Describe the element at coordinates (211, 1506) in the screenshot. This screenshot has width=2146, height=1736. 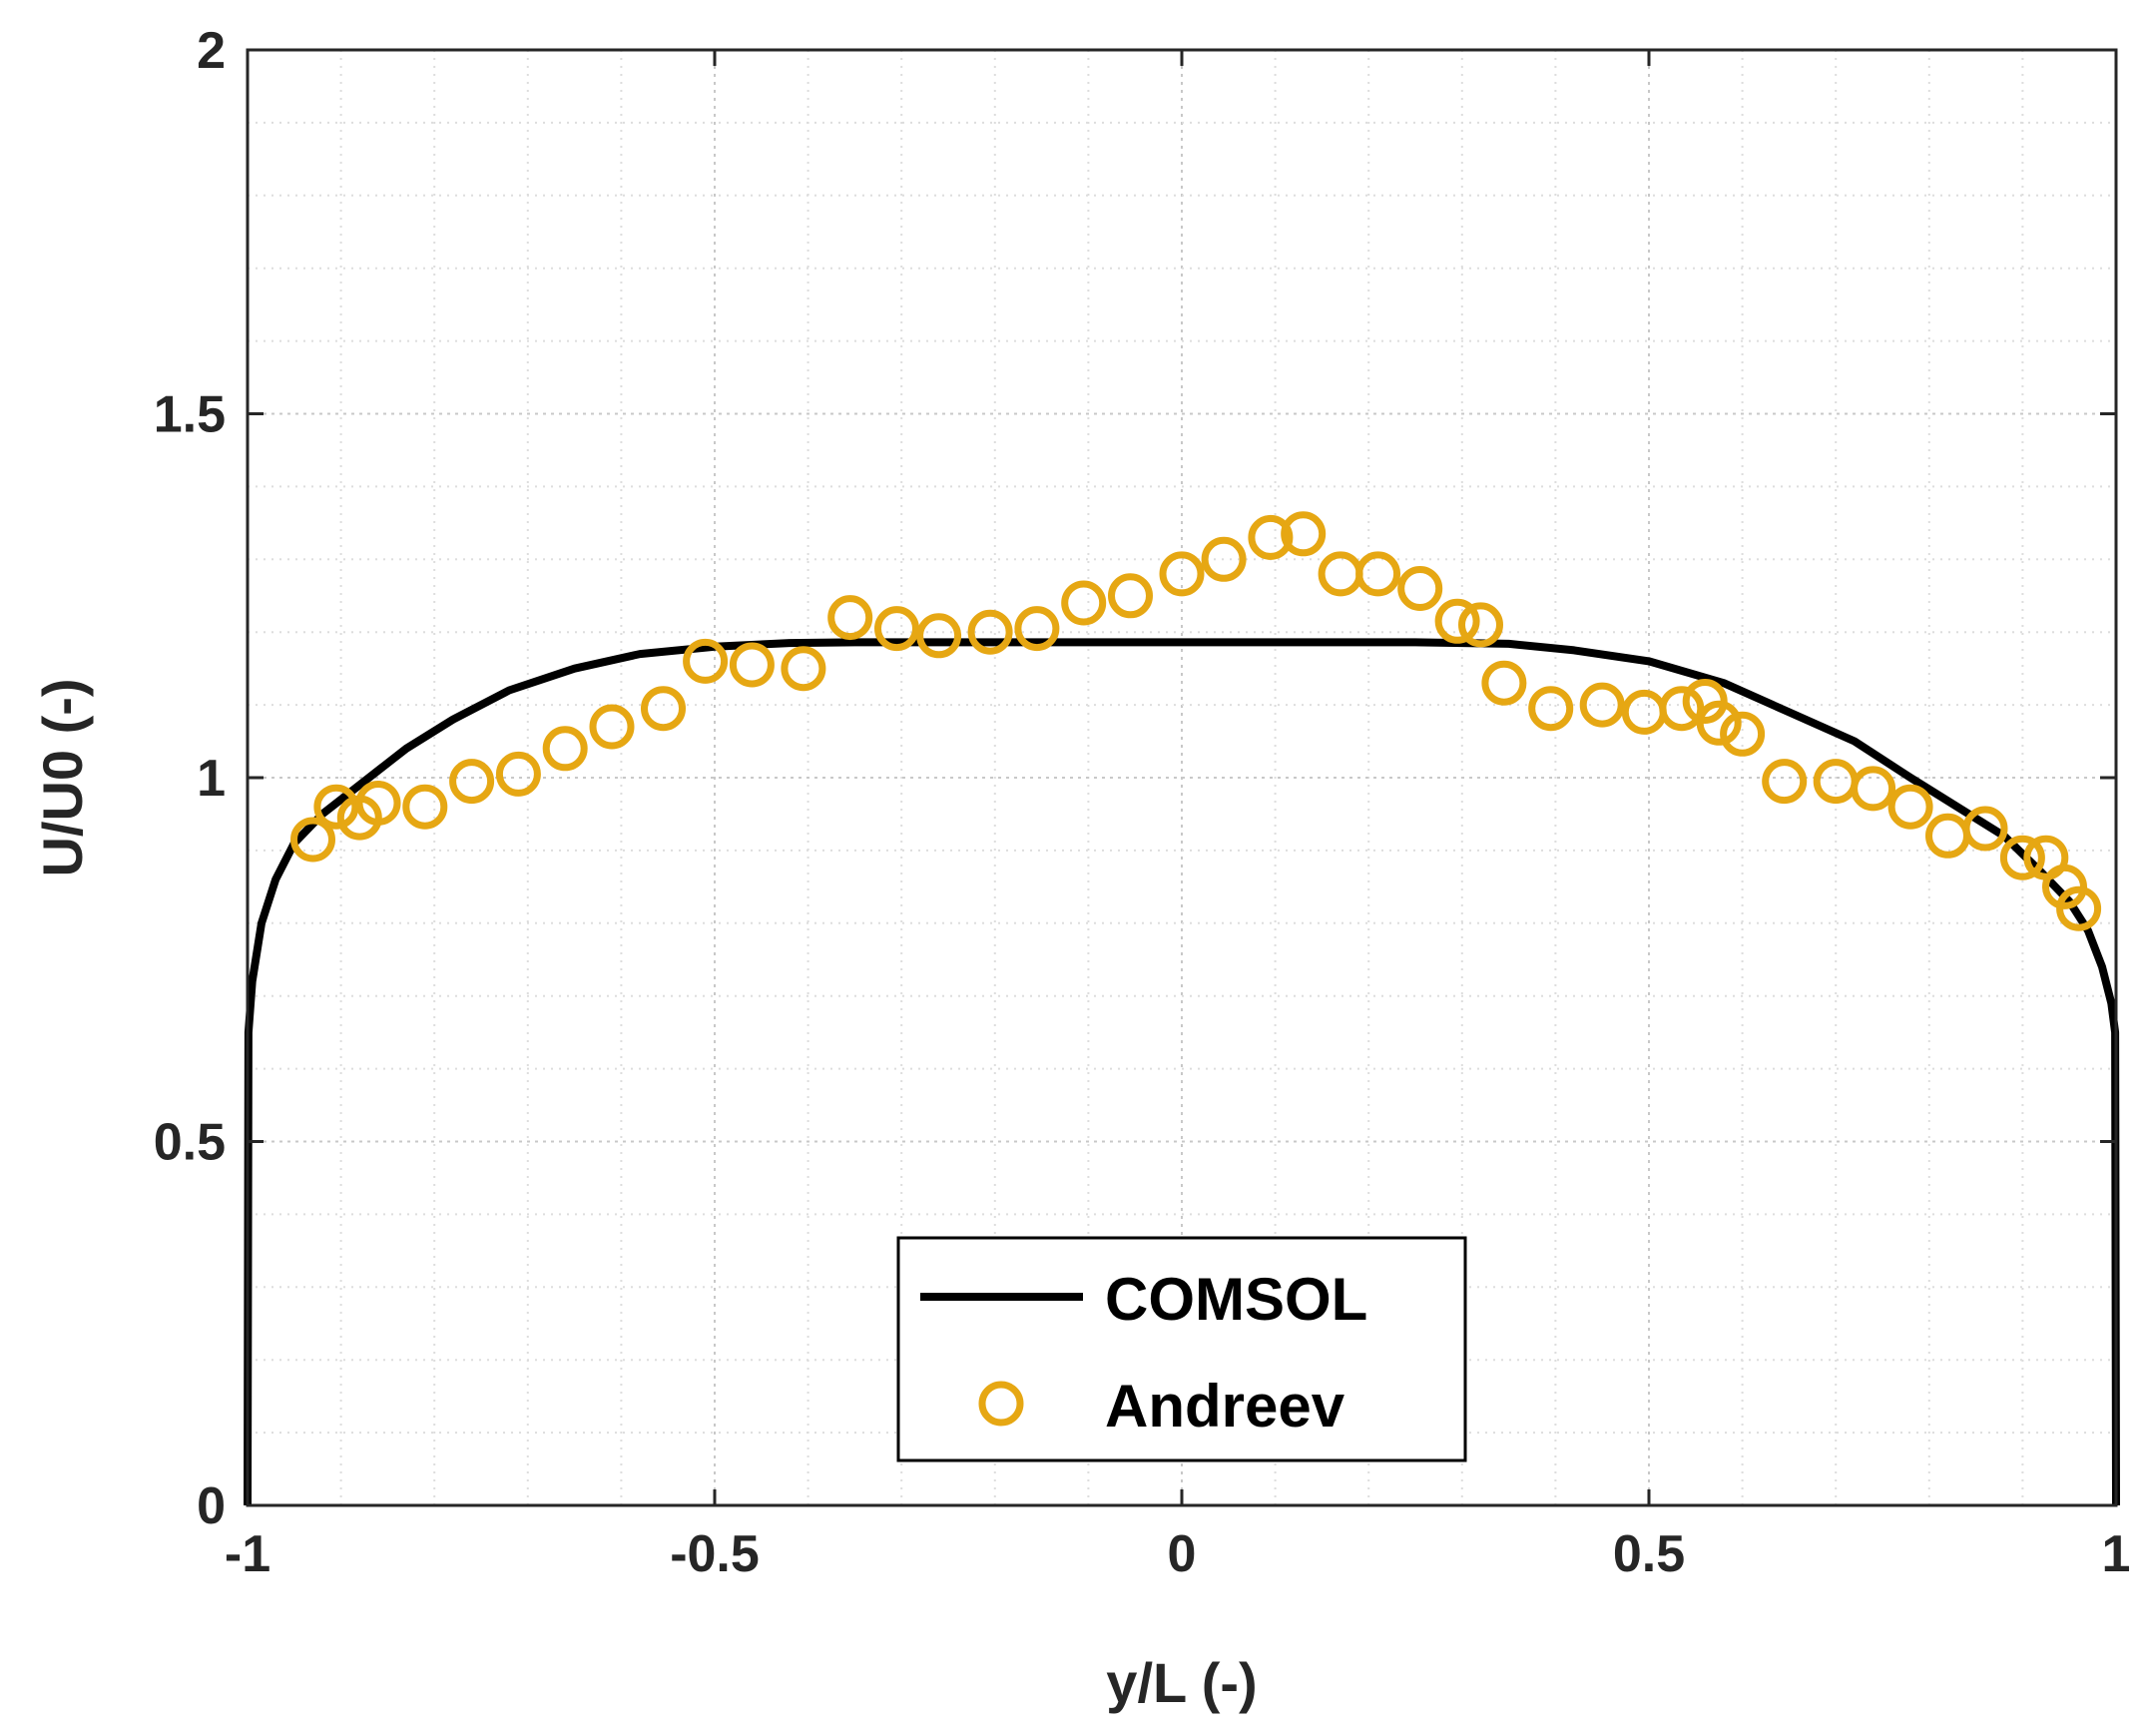
I see `y-tick-label: 0` at that location.